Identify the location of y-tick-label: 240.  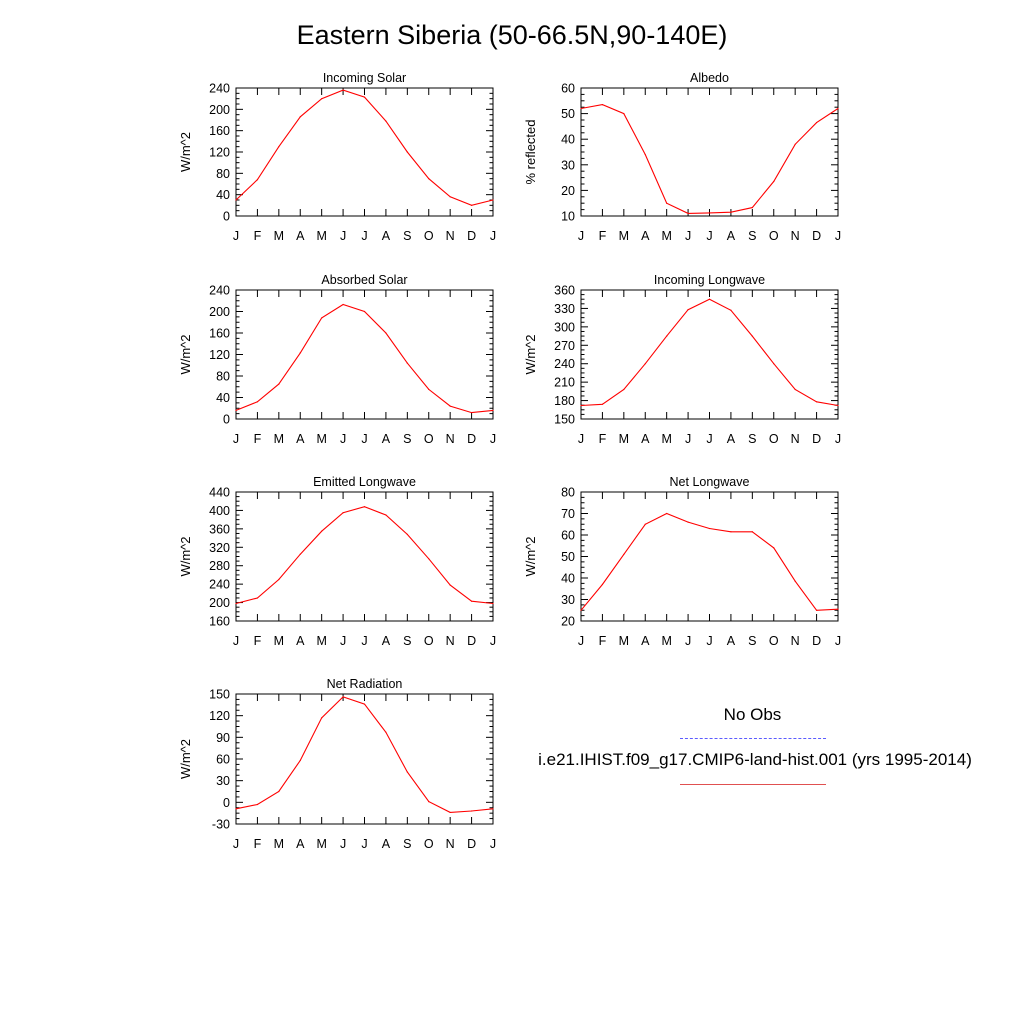
(219, 291).